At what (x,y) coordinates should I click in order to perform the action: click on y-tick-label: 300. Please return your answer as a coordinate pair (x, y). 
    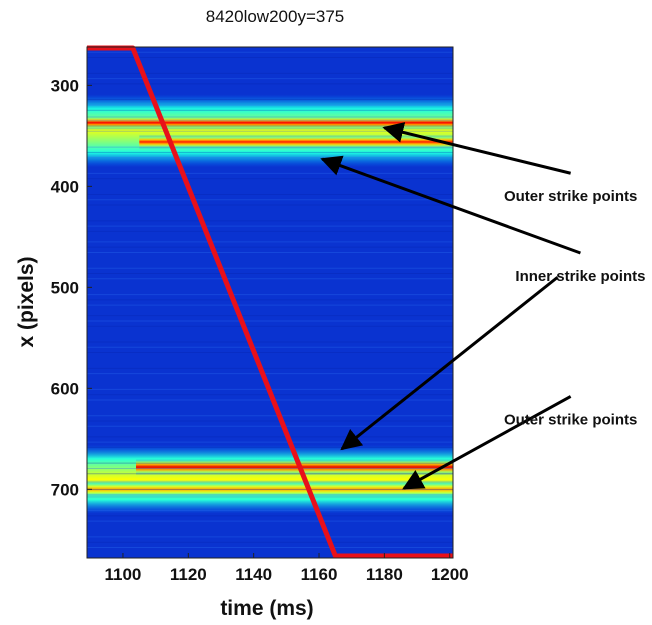
    Looking at the image, I should click on (65, 85).